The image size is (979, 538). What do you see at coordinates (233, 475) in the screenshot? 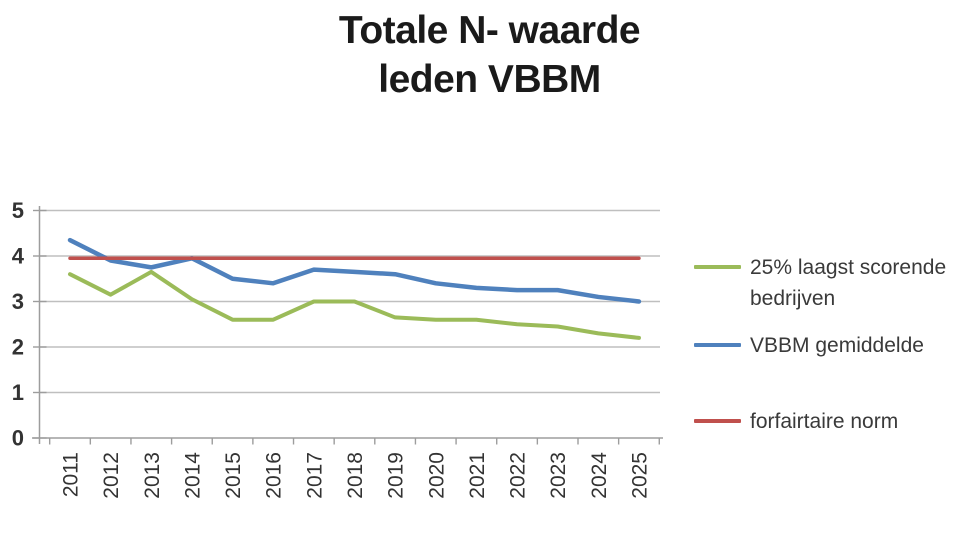
I see `x-tick-label-2015: 2015` at bounding box center [233, 475].